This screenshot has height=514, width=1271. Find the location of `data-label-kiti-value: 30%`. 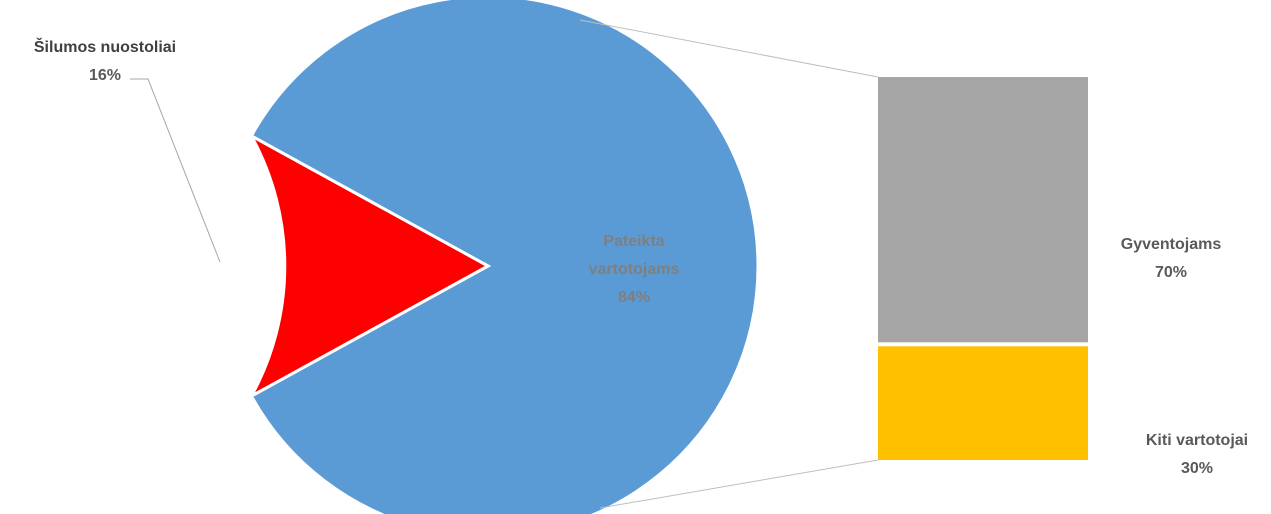

data-label-kiti-value: 30% is located at coordinates (1197, 468).